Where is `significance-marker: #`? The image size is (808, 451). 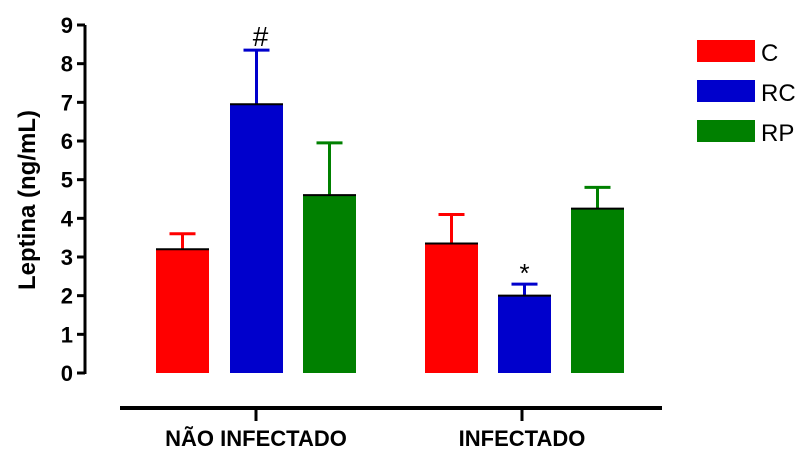 significance-marker: # is located at coordinates (261, 36).